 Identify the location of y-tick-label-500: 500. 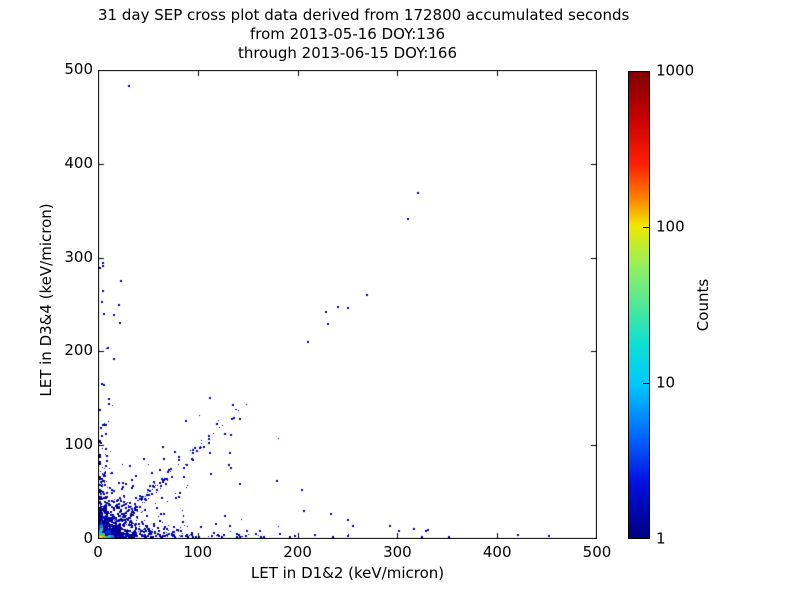
(78, 69).